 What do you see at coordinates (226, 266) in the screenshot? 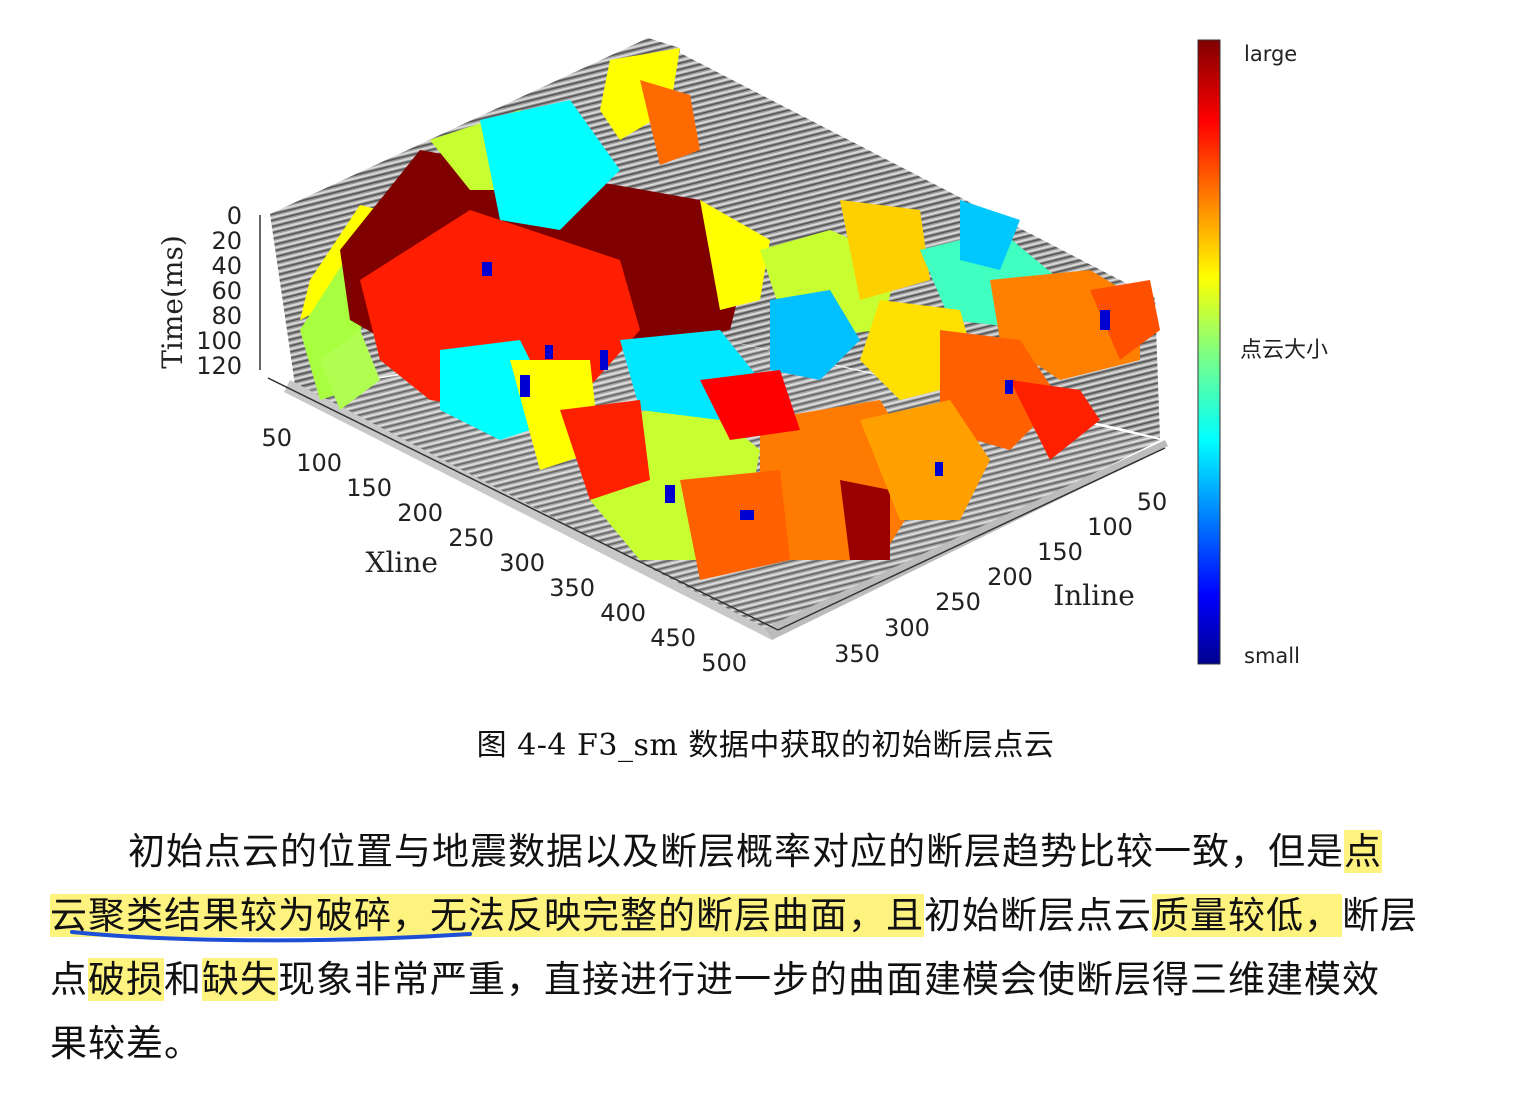
I see `z-tick: 40` at bounding box center [226, 266].